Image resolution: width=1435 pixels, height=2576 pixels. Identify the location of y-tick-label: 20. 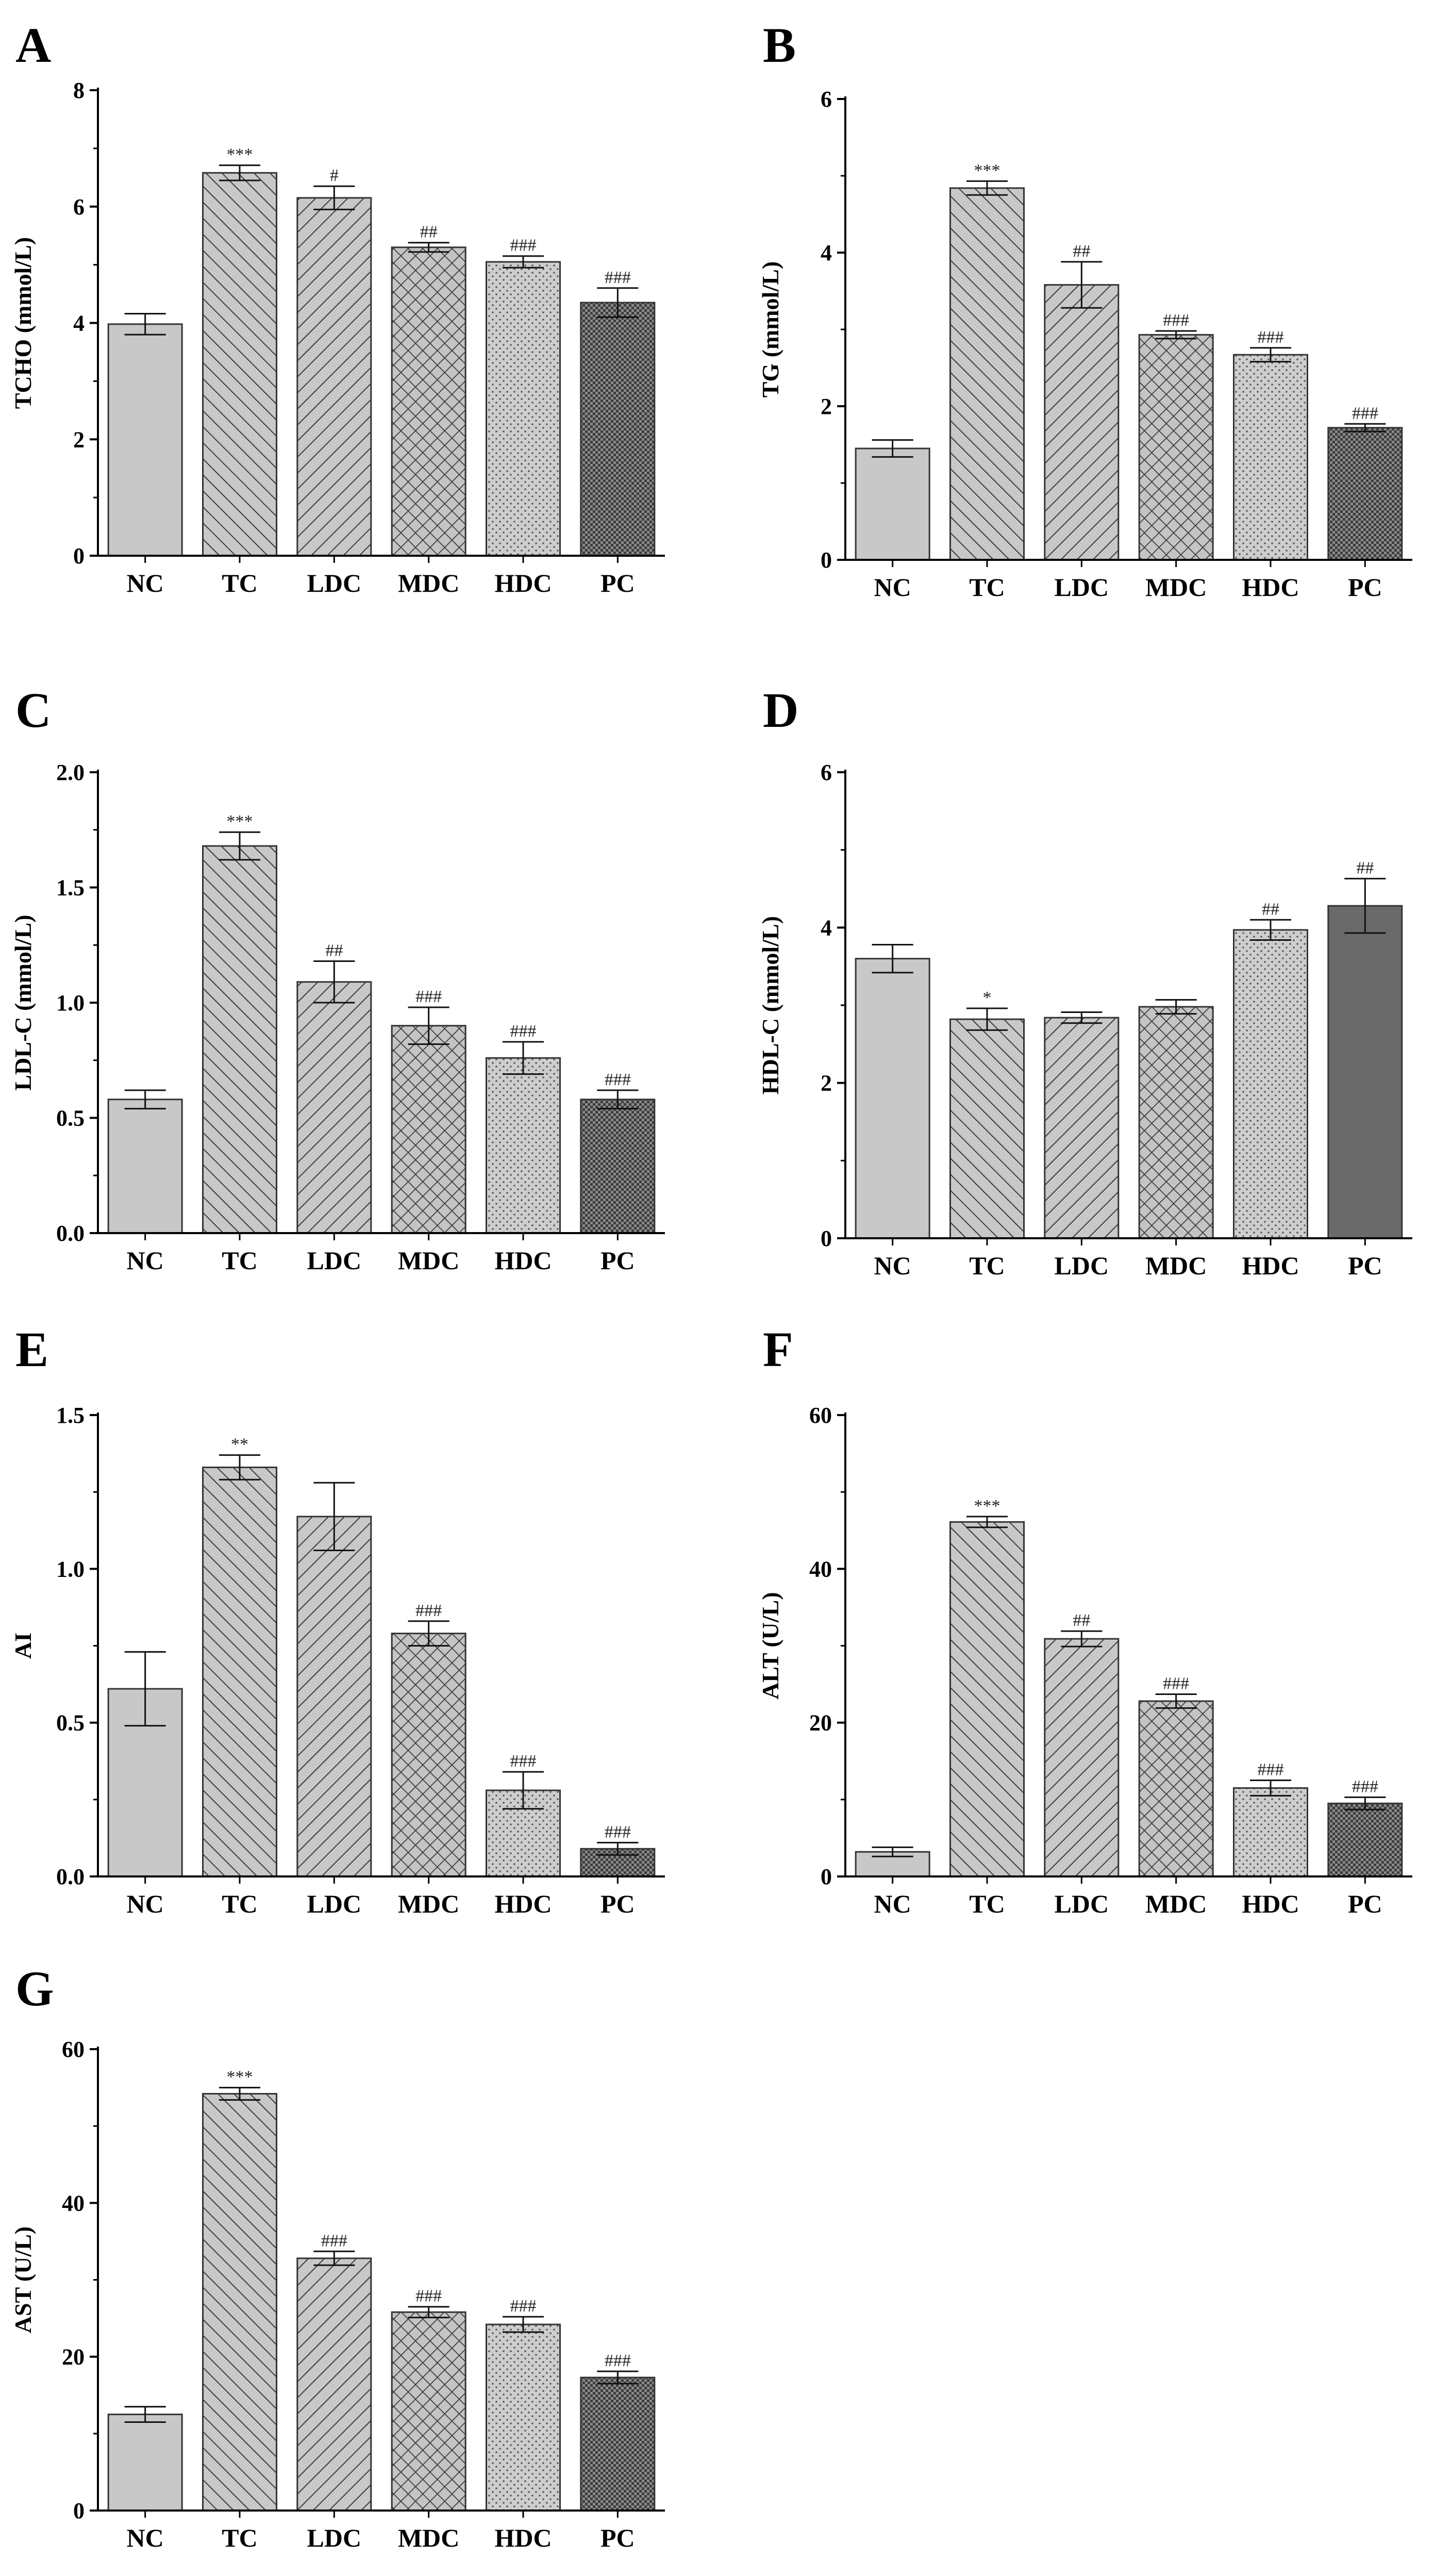
(73, 2358).